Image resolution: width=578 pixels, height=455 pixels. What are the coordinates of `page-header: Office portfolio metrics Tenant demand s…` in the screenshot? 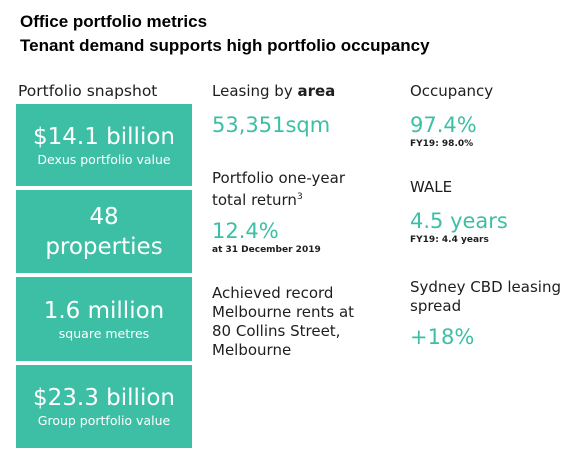 It's located at (225, 34).